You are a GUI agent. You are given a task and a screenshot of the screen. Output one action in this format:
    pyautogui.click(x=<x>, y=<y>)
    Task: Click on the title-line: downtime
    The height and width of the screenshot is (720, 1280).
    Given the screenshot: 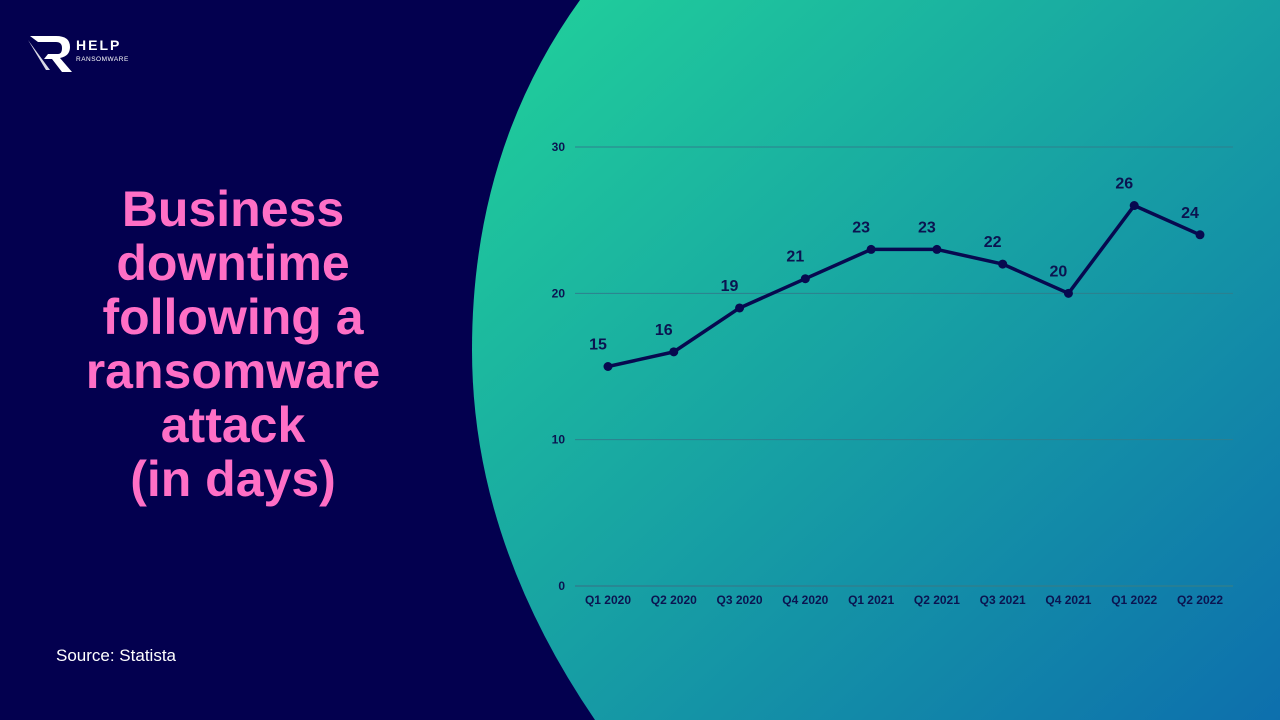 What is the action you would take?
    pyautogui.click(x=233, y=263)
    